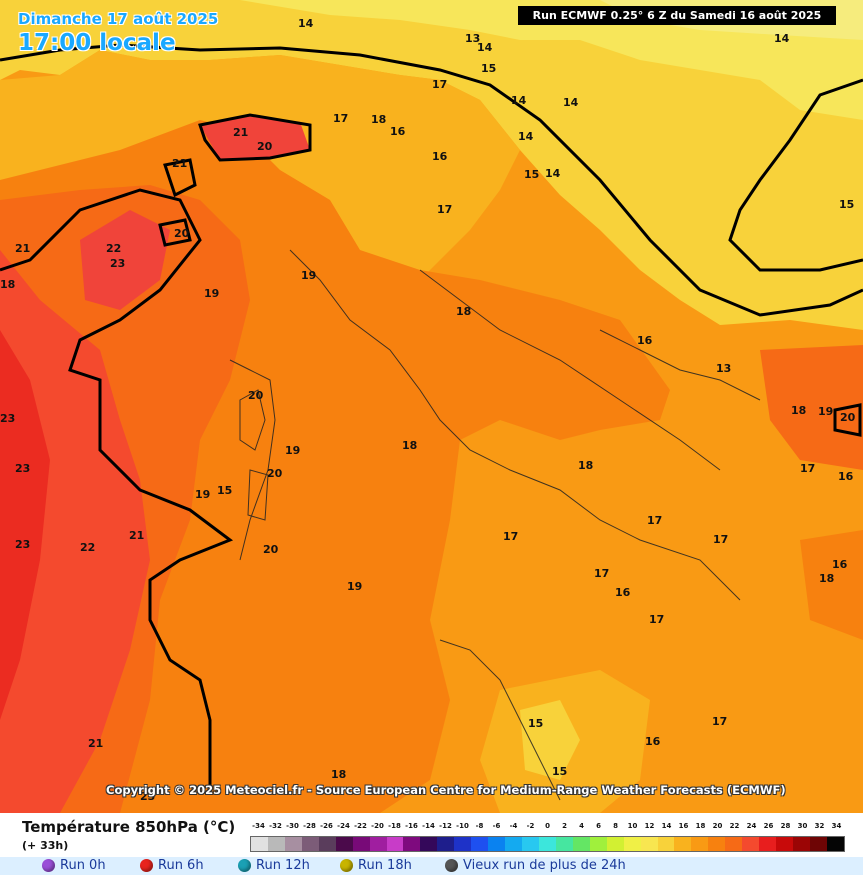 This screenshot has height=875, width=863. What do you see at coordinates (734, 826) in the screenshot?
I see `scale-label: 22` at bounding box center [734, 826].